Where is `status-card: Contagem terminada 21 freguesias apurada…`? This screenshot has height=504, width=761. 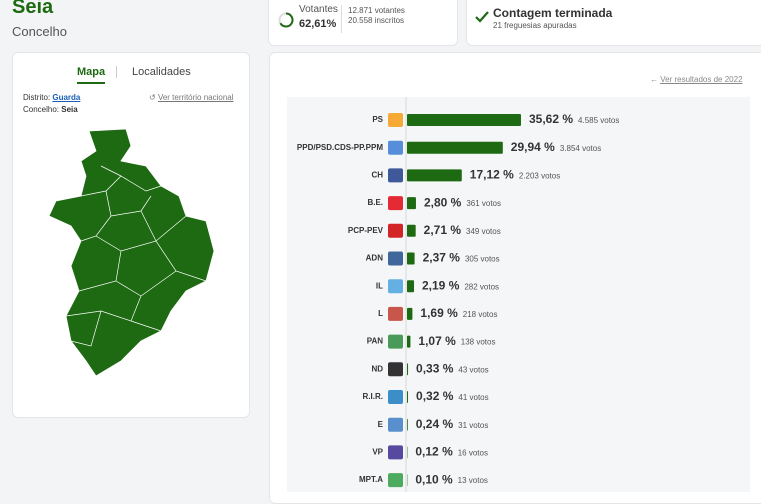
status-card: Contagem terminada 21 freguesias apurada… is located at coordinates (613, 23).